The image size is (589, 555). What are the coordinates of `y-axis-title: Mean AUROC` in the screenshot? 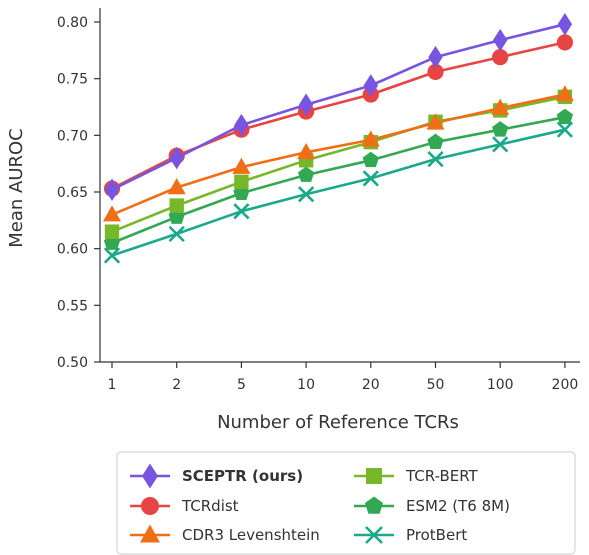 It's located at (16, 188).